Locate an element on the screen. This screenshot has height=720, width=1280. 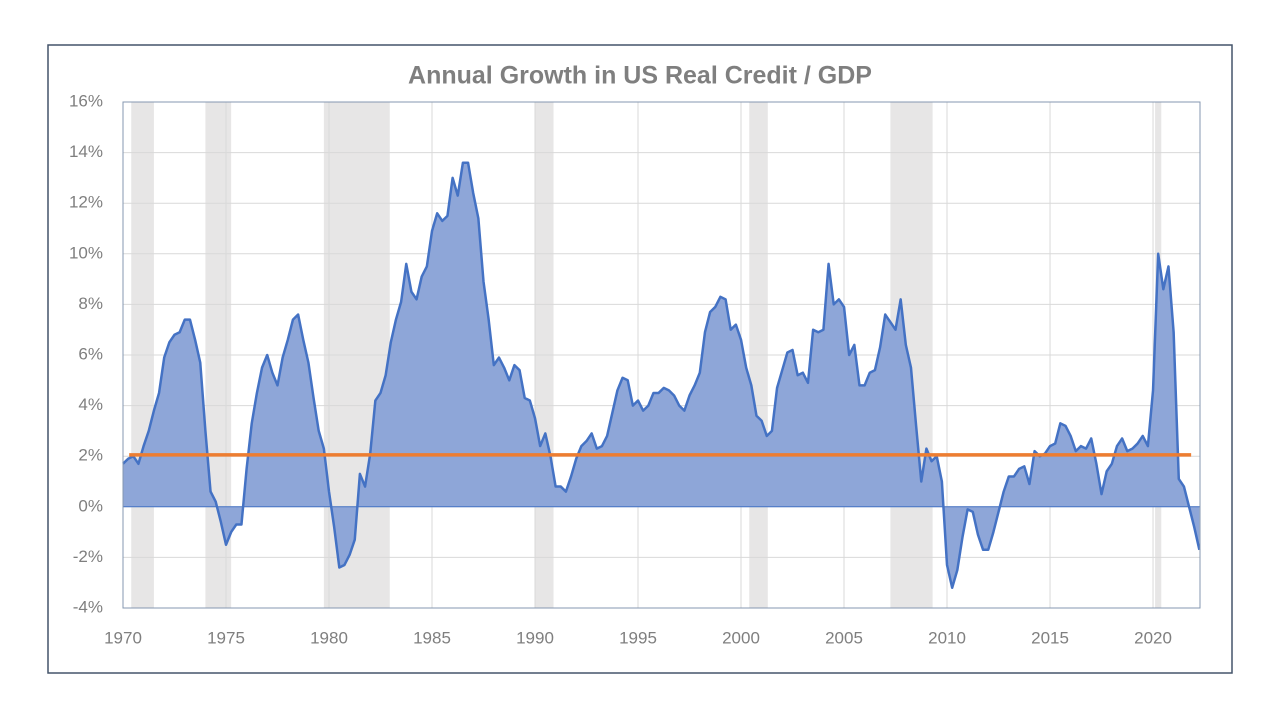
x-tick-label: 1995 is located at coordinates (638, 637).